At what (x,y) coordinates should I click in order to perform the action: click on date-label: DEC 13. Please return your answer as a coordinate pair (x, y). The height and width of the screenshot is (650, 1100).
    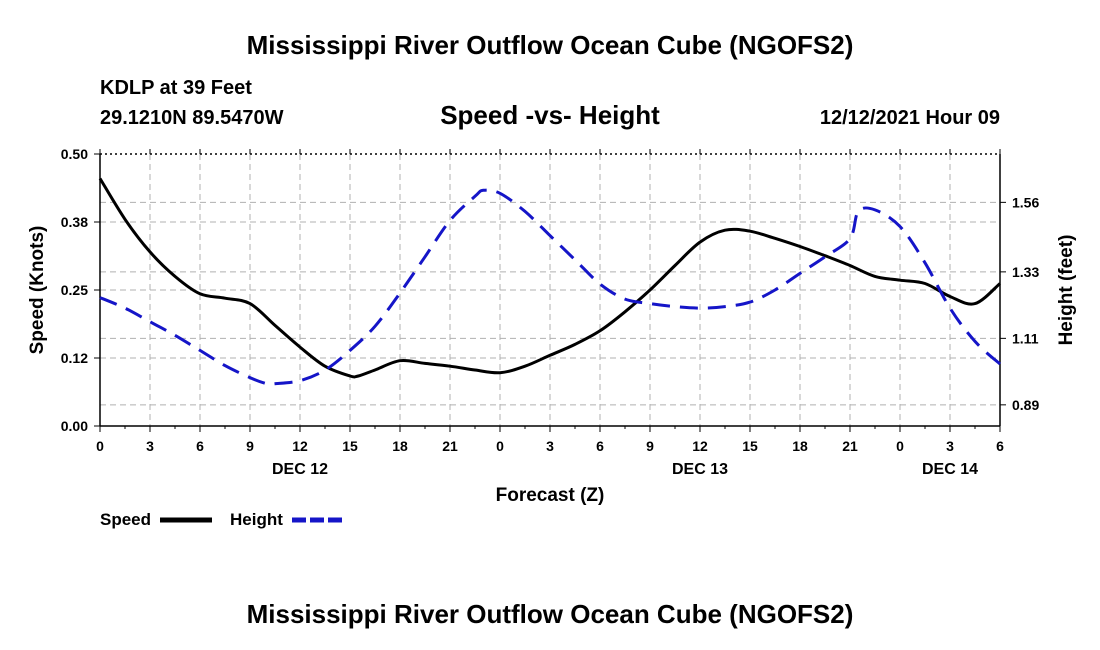
    Looking at the image, I should click on (700, 469).